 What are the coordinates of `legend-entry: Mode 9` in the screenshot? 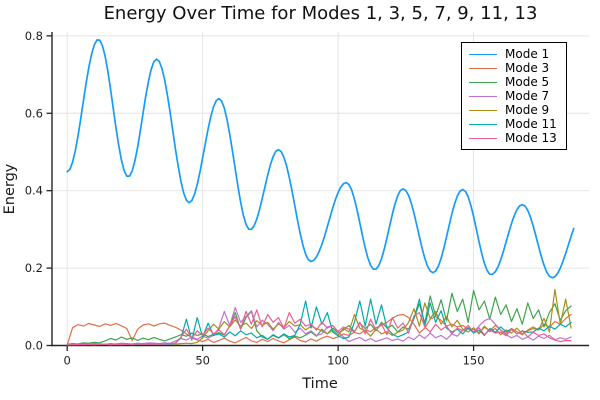 It's located at (513, 110).